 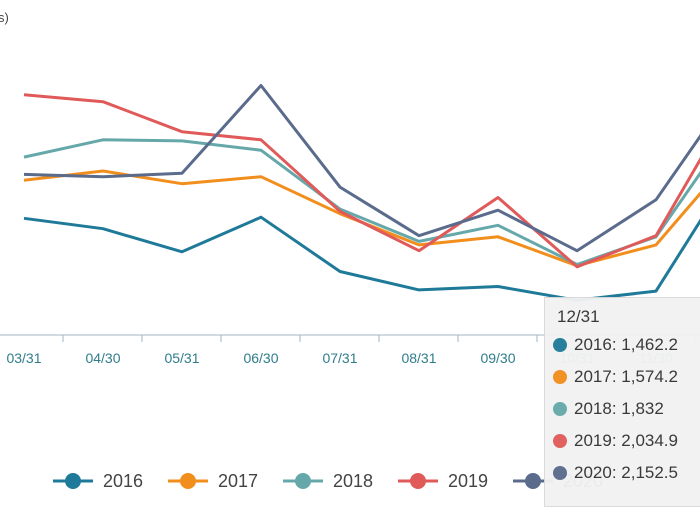 What do you see at coordinates (626, 440) in the screenshot?
I see `tooltip-value: 2019: 2,034.9` at bounding box center [626, 440].